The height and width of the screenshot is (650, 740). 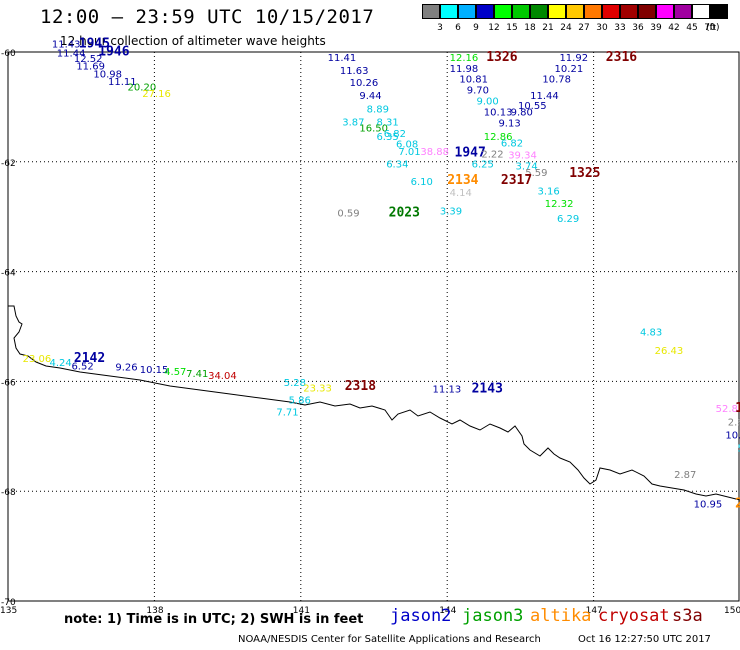 What do you see at coordinates (594, 611) in the screenshot?
I see `lon-tick-label: 147` at bounding box center [594, 611].